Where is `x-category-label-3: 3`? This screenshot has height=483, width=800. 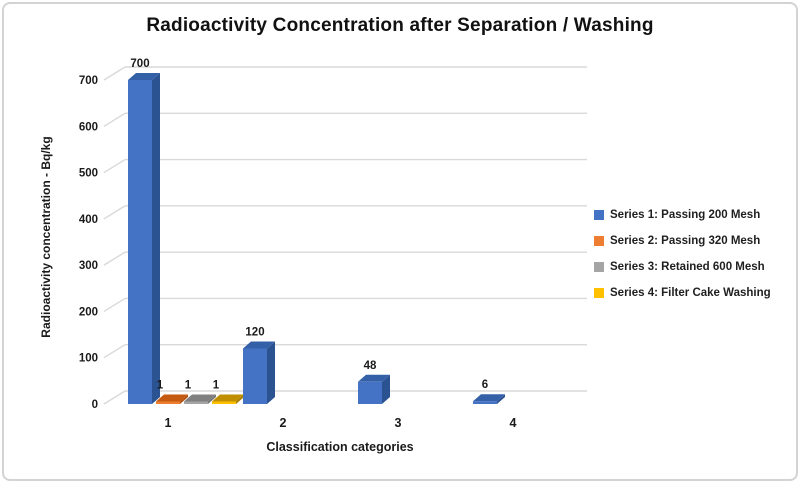
x-category-label-3: 3 is located at coordinates (398, 423).